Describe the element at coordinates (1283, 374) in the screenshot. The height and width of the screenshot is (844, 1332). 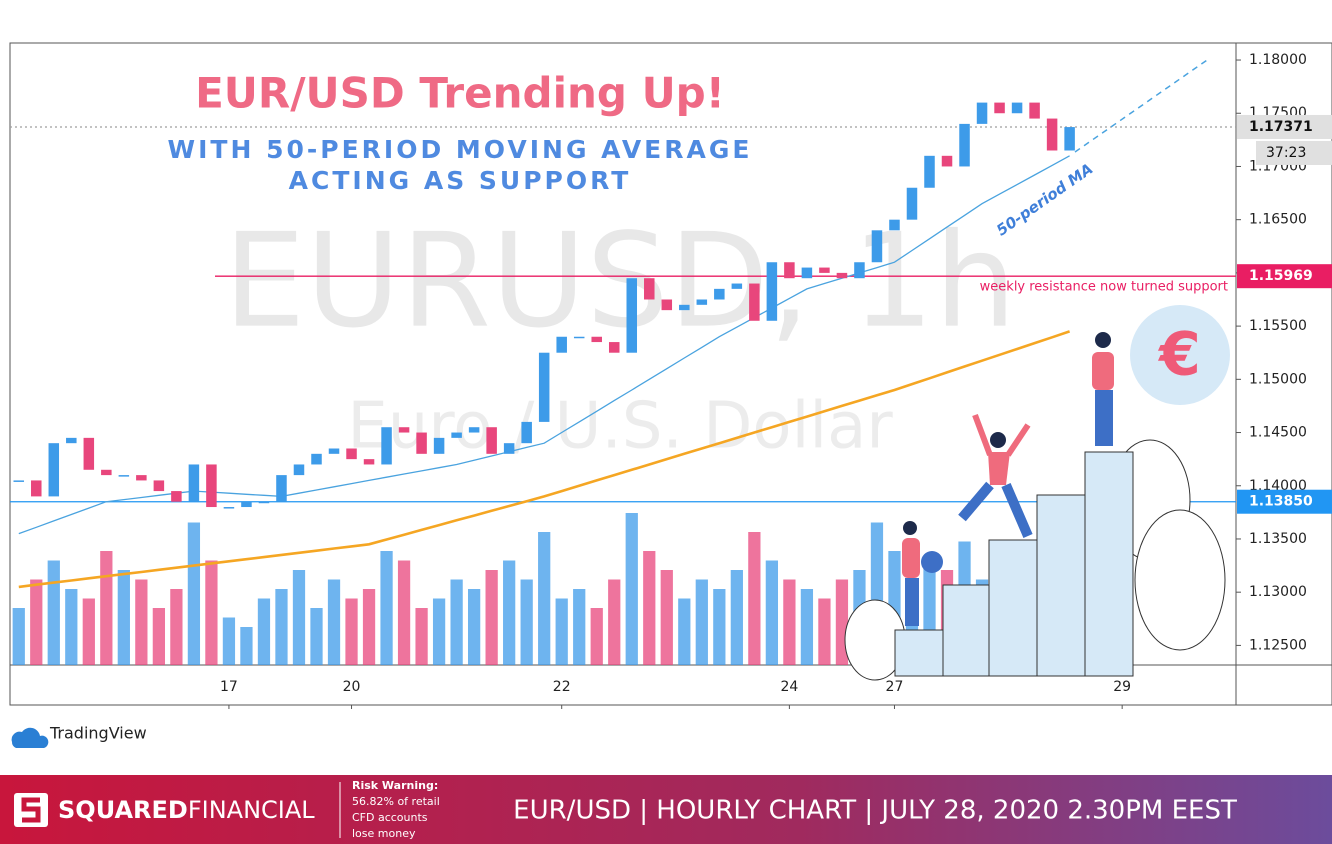
I see `price-axis` at that location.